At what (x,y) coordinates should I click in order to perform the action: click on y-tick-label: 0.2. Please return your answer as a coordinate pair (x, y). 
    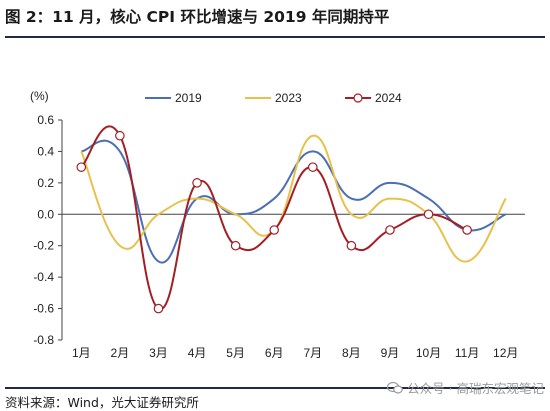
    Looking at the image, I should click on (45, 183).